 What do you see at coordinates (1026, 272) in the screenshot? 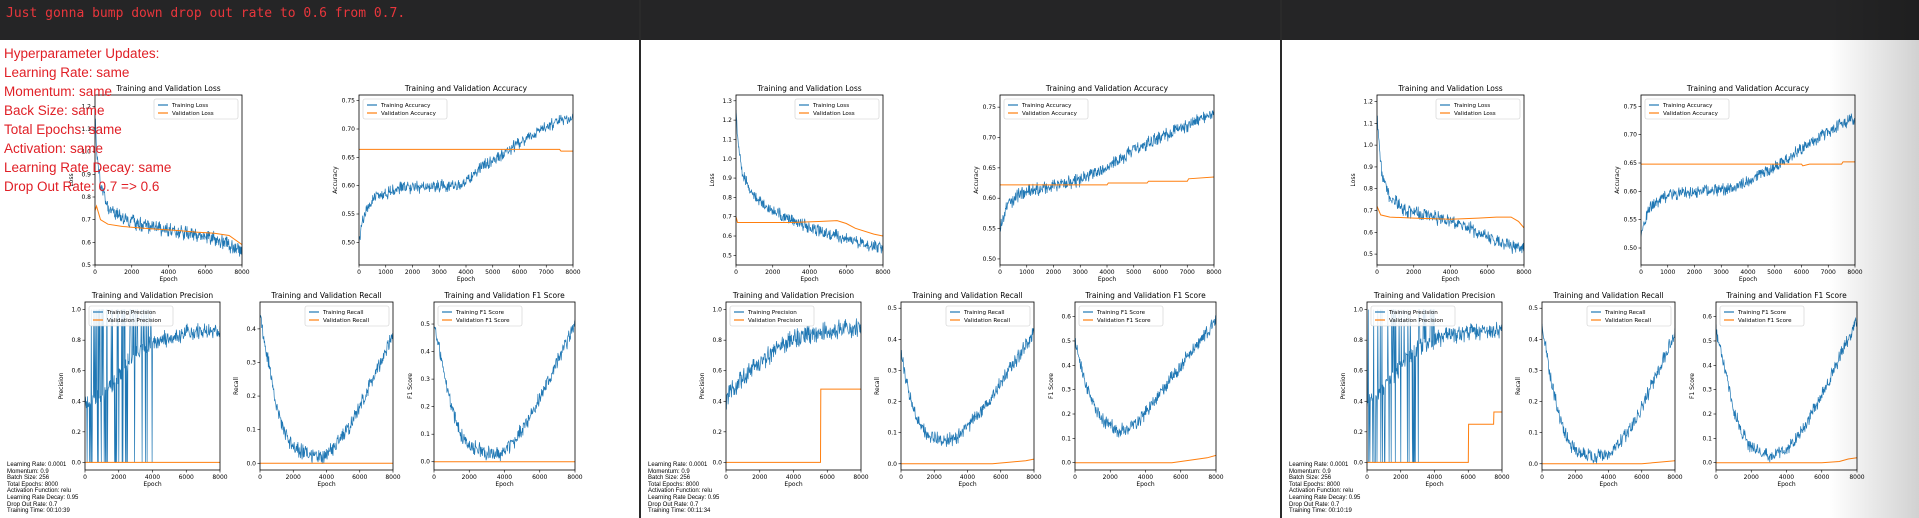
I see `x-tick-label: 1000` at bounding box center [1026, 272].